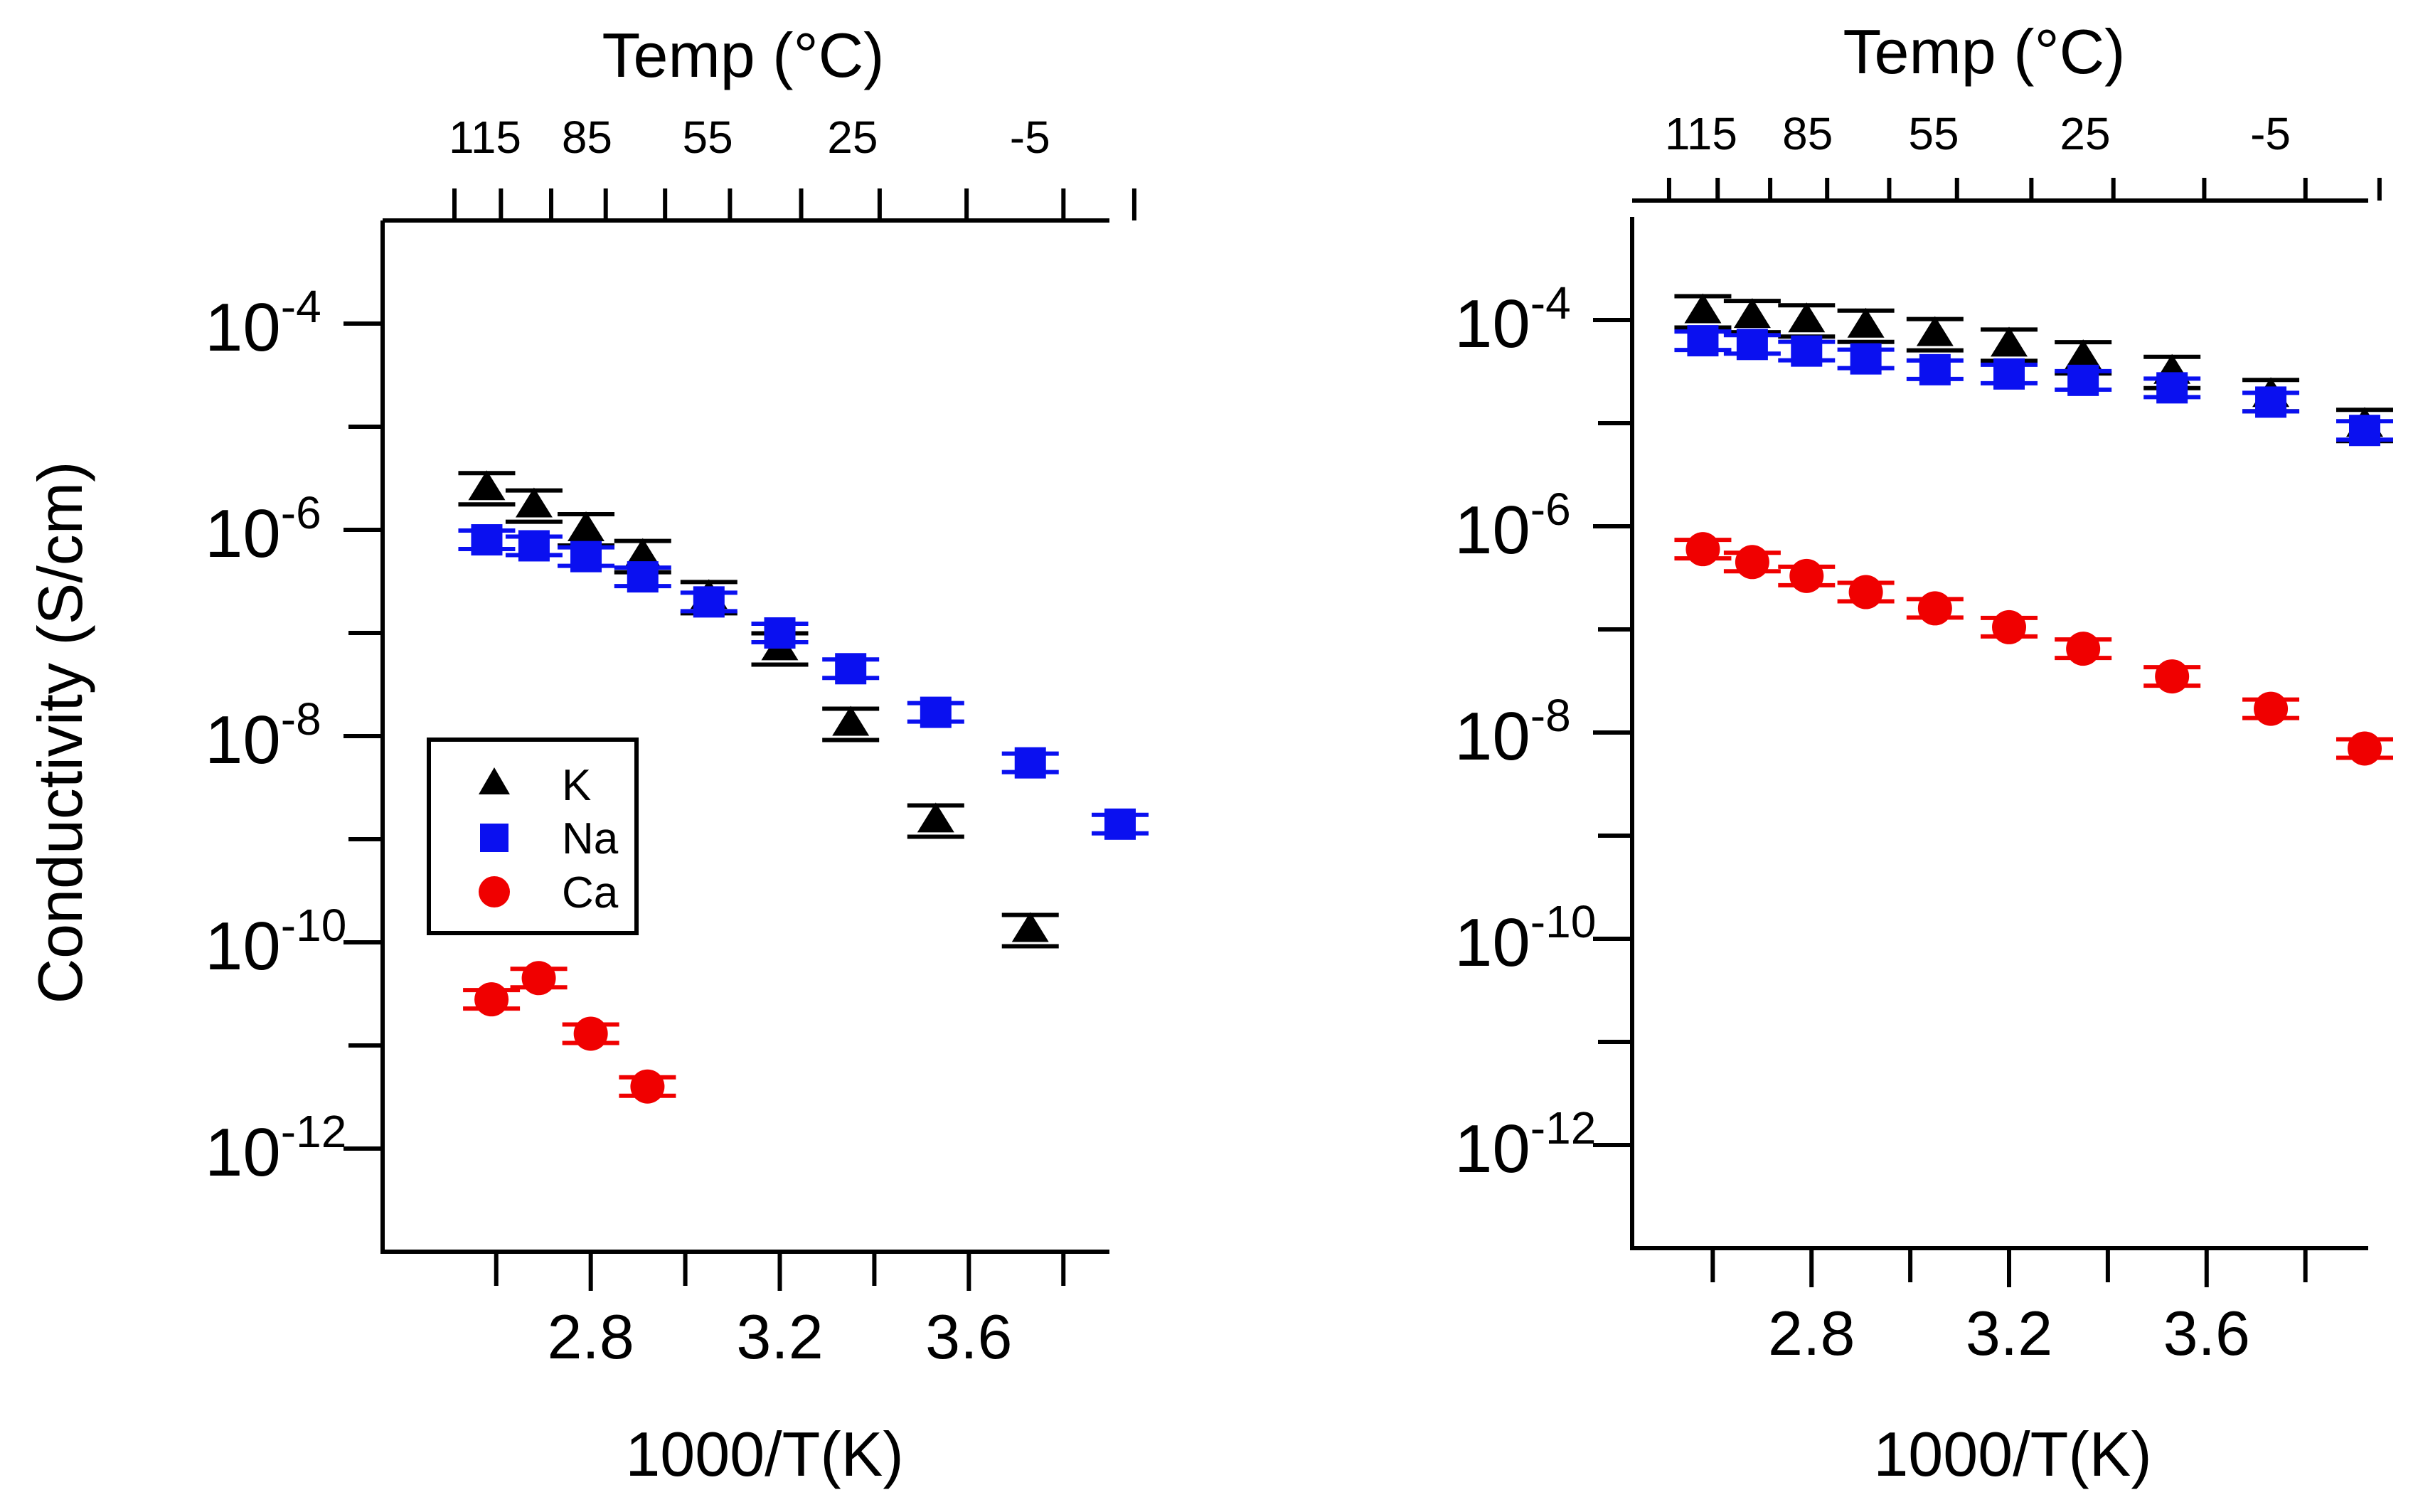 Image resolution: width=2418 pixels, height=1512 pixels. What do you see at coordinates (590, 892) in the screenshot?
I see `legend-label-ca: Ca` at bounding box center [590, 892].